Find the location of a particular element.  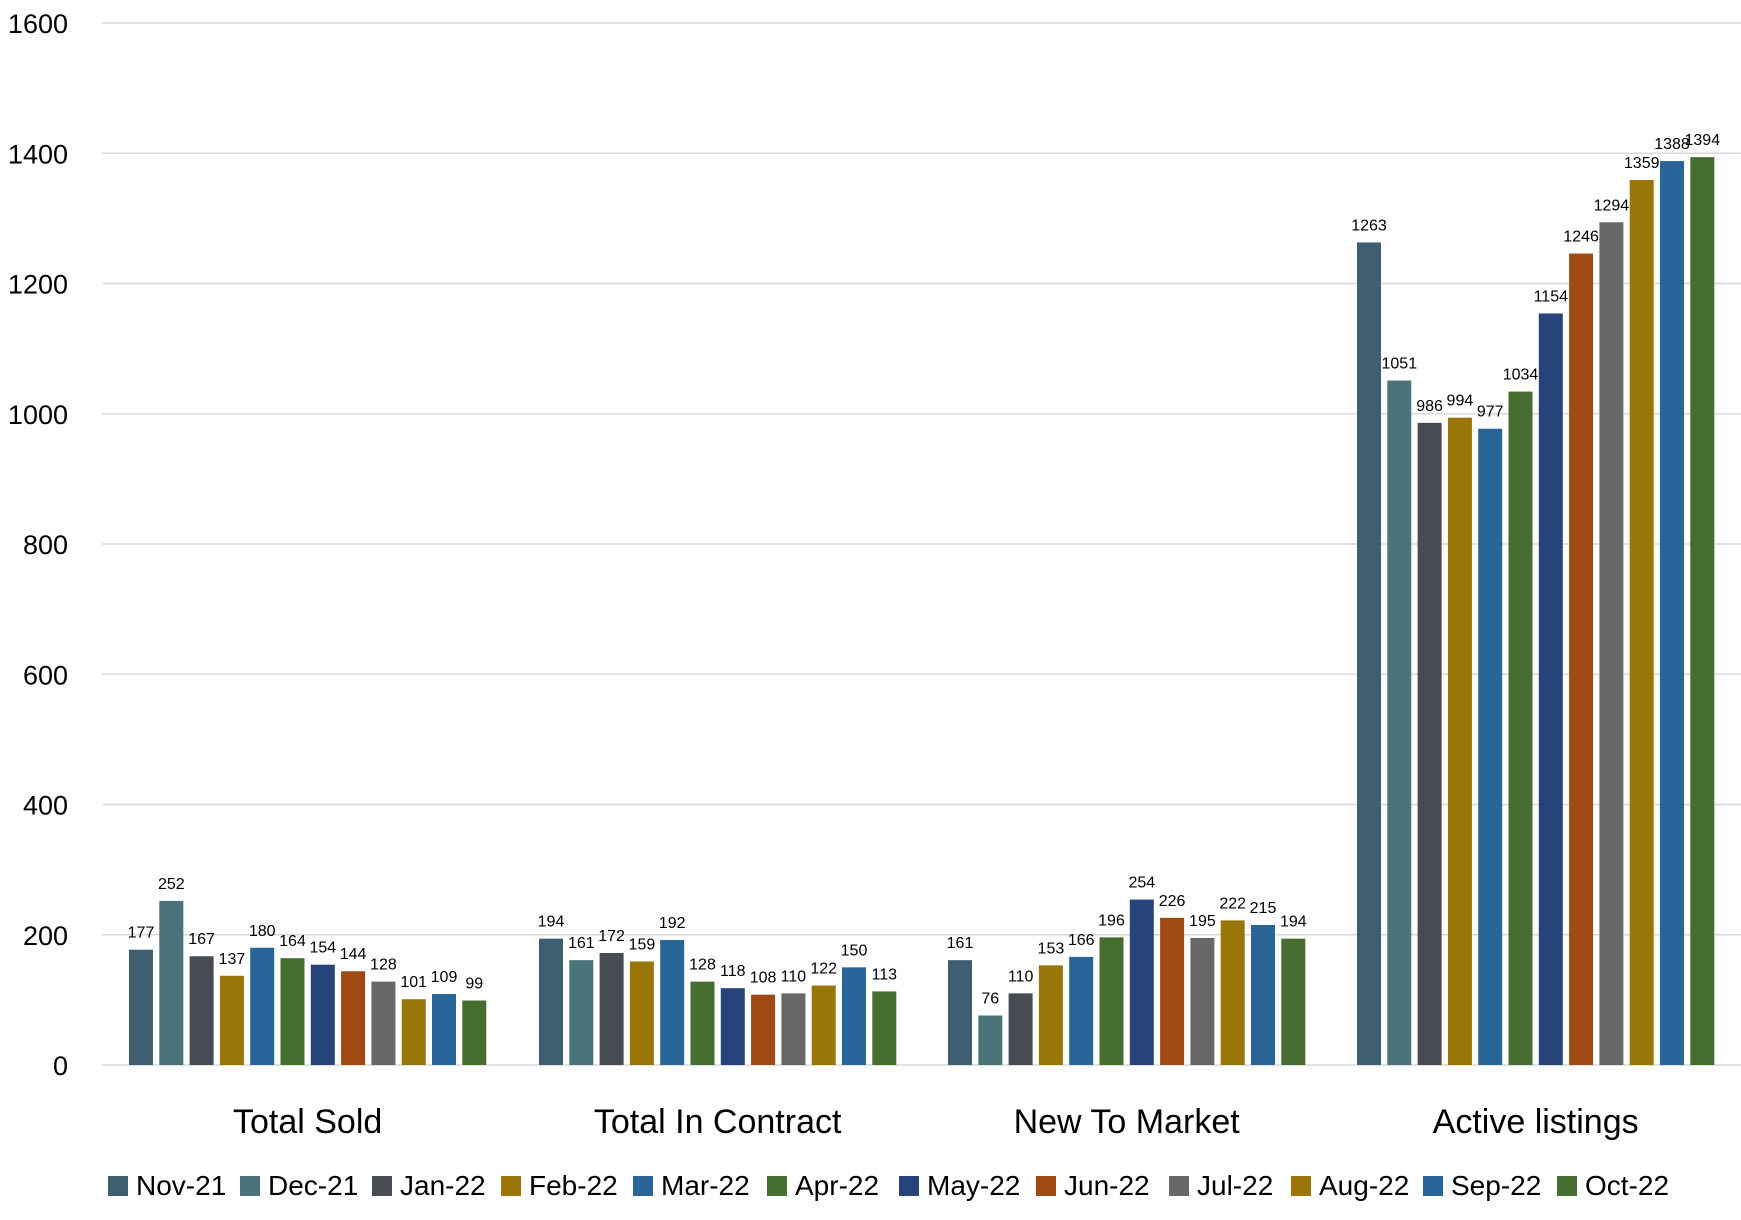

bar-value-label: 1388 is located at coordinates (1672, 144).